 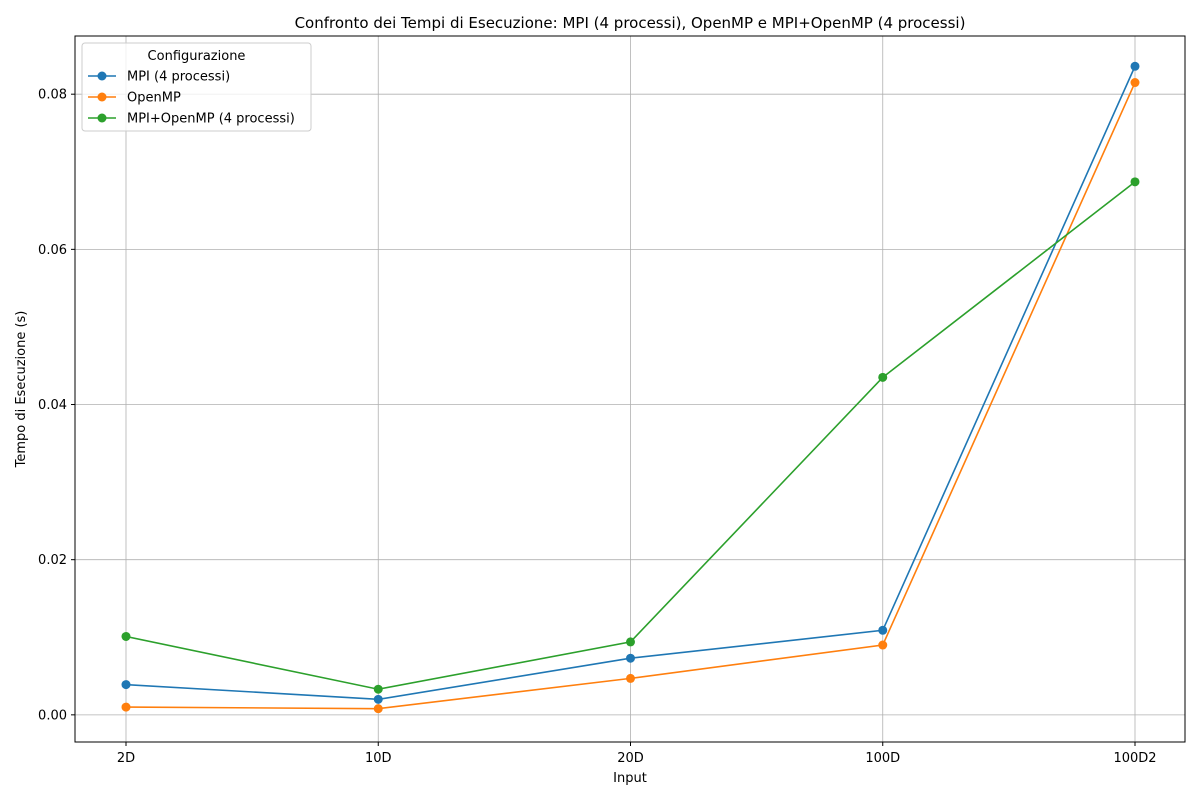 What do you see at coordinates (52, 95) in the screenshot?
I see `y-tick-label: 0.08` at bounding box center [52, 95].